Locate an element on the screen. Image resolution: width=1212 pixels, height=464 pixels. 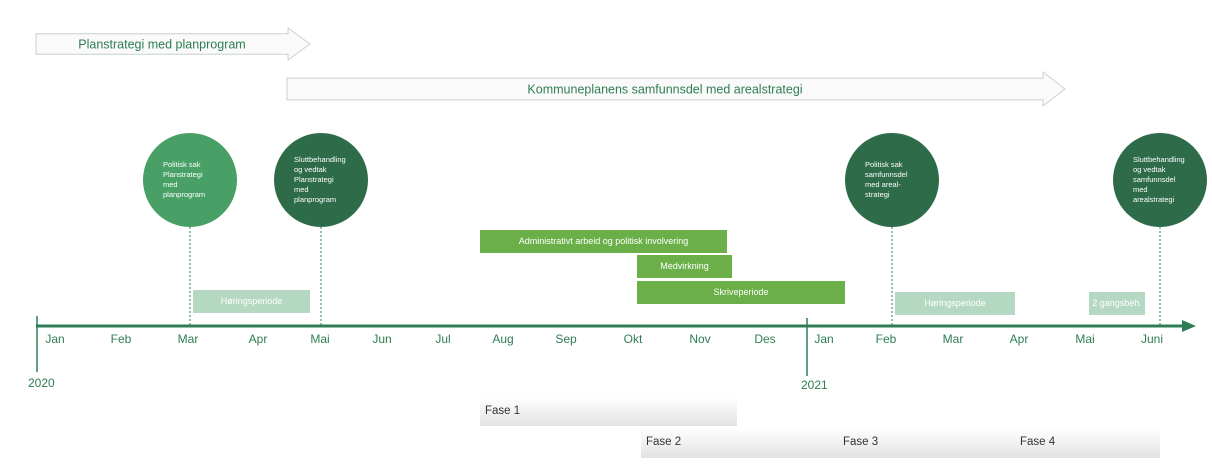
milestone-text: strategi is located at coordinates (877, 194).